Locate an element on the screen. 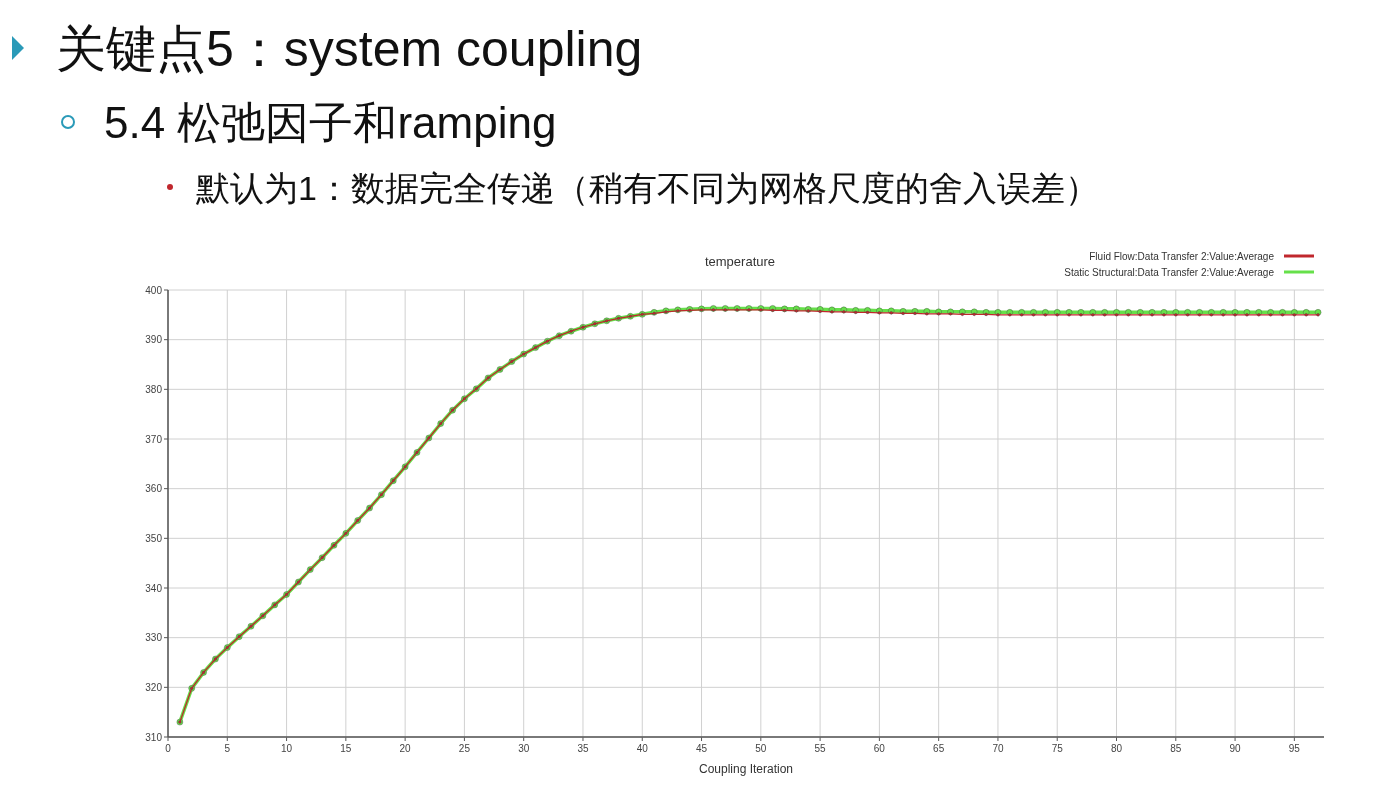  x-tick-label: 10 is located at coordinates (287, 748).